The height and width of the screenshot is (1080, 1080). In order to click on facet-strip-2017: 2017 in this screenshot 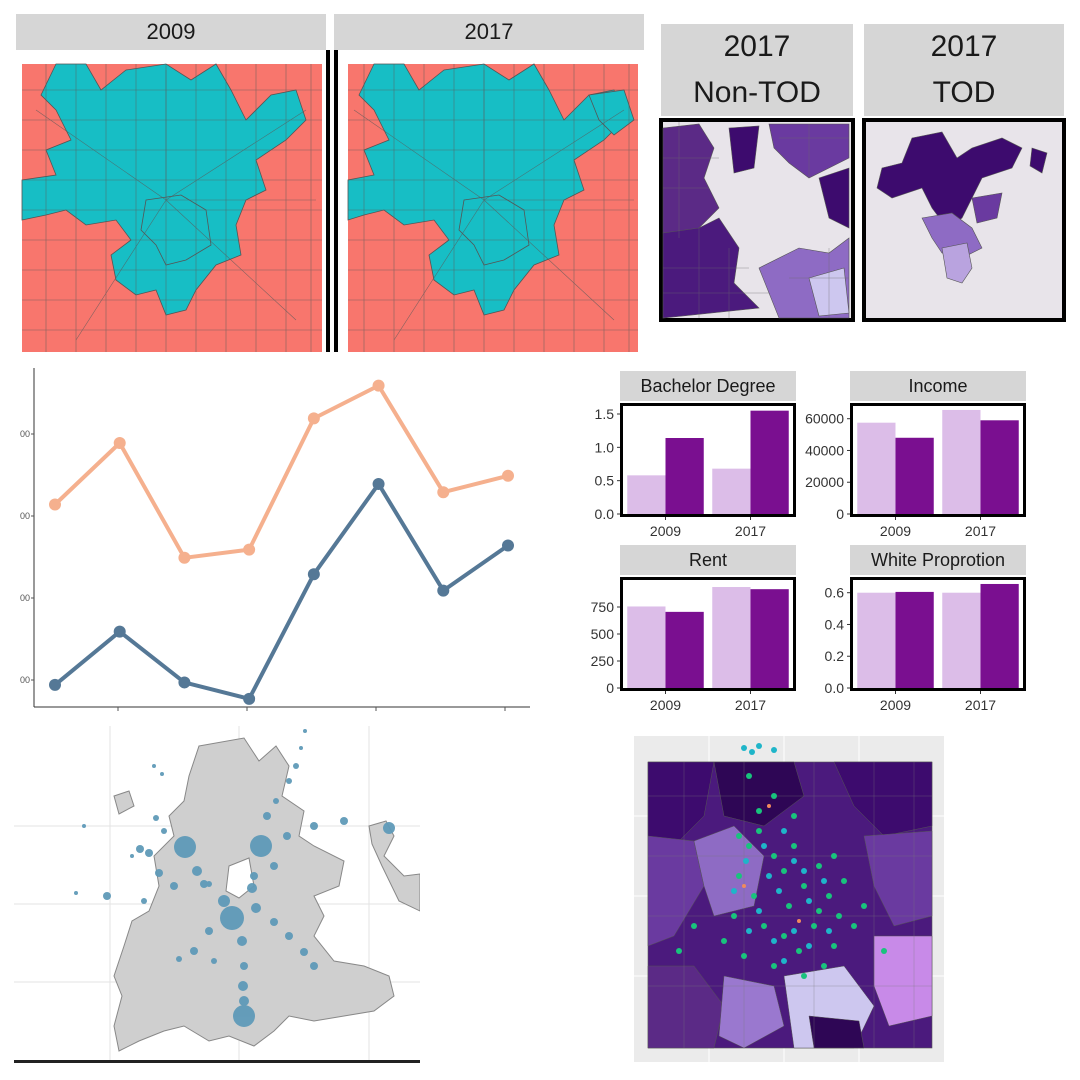, I will do `click(489, 32)`.